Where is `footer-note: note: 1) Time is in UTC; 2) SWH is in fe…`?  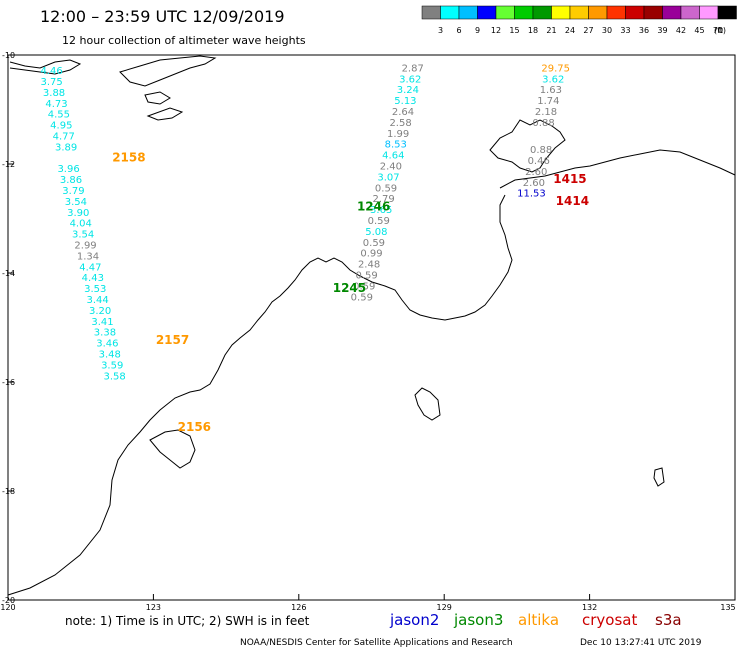 footer-note: note: 1) Time is in UTC; 2) SWH is in fe… is located at coordinates (187, 621).